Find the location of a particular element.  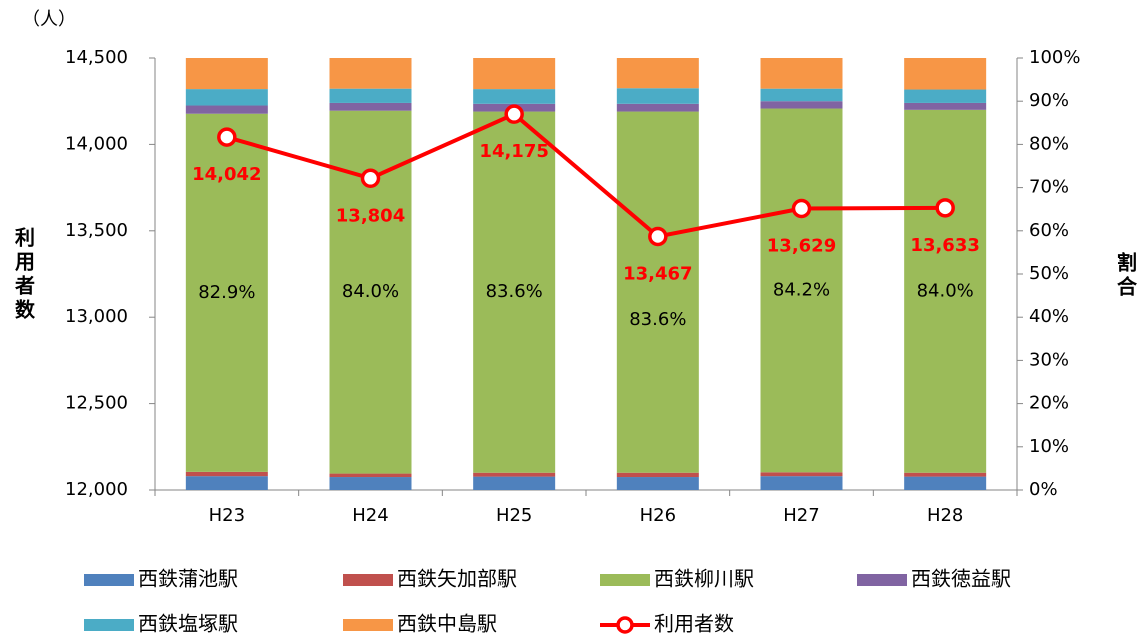

line is located at coordinates (586, 175).